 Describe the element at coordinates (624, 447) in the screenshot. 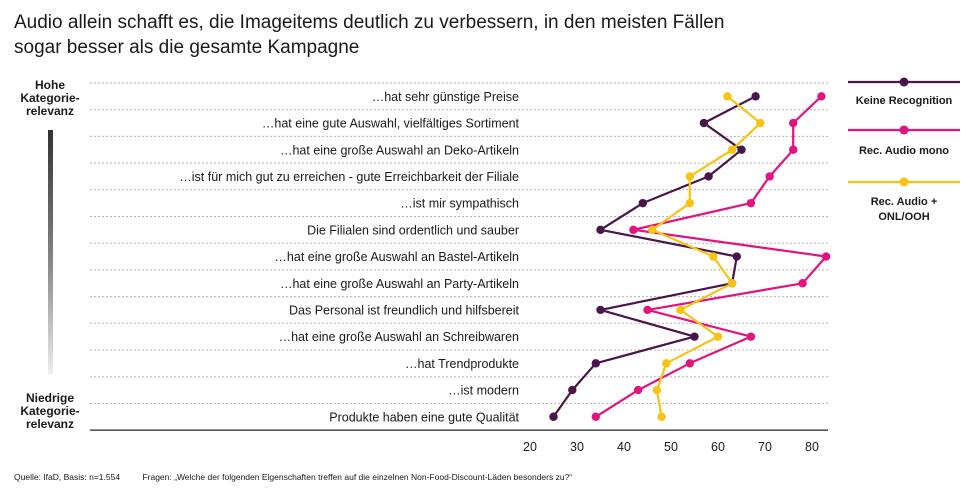

I see `x-tick-label: 40` at that location.